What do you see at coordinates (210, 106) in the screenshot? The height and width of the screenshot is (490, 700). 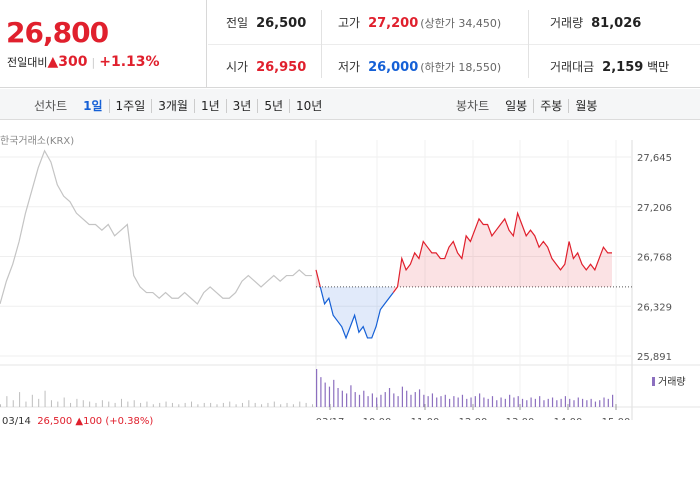 I see `tab-1y: 1년` at bounding box center [210, 106].